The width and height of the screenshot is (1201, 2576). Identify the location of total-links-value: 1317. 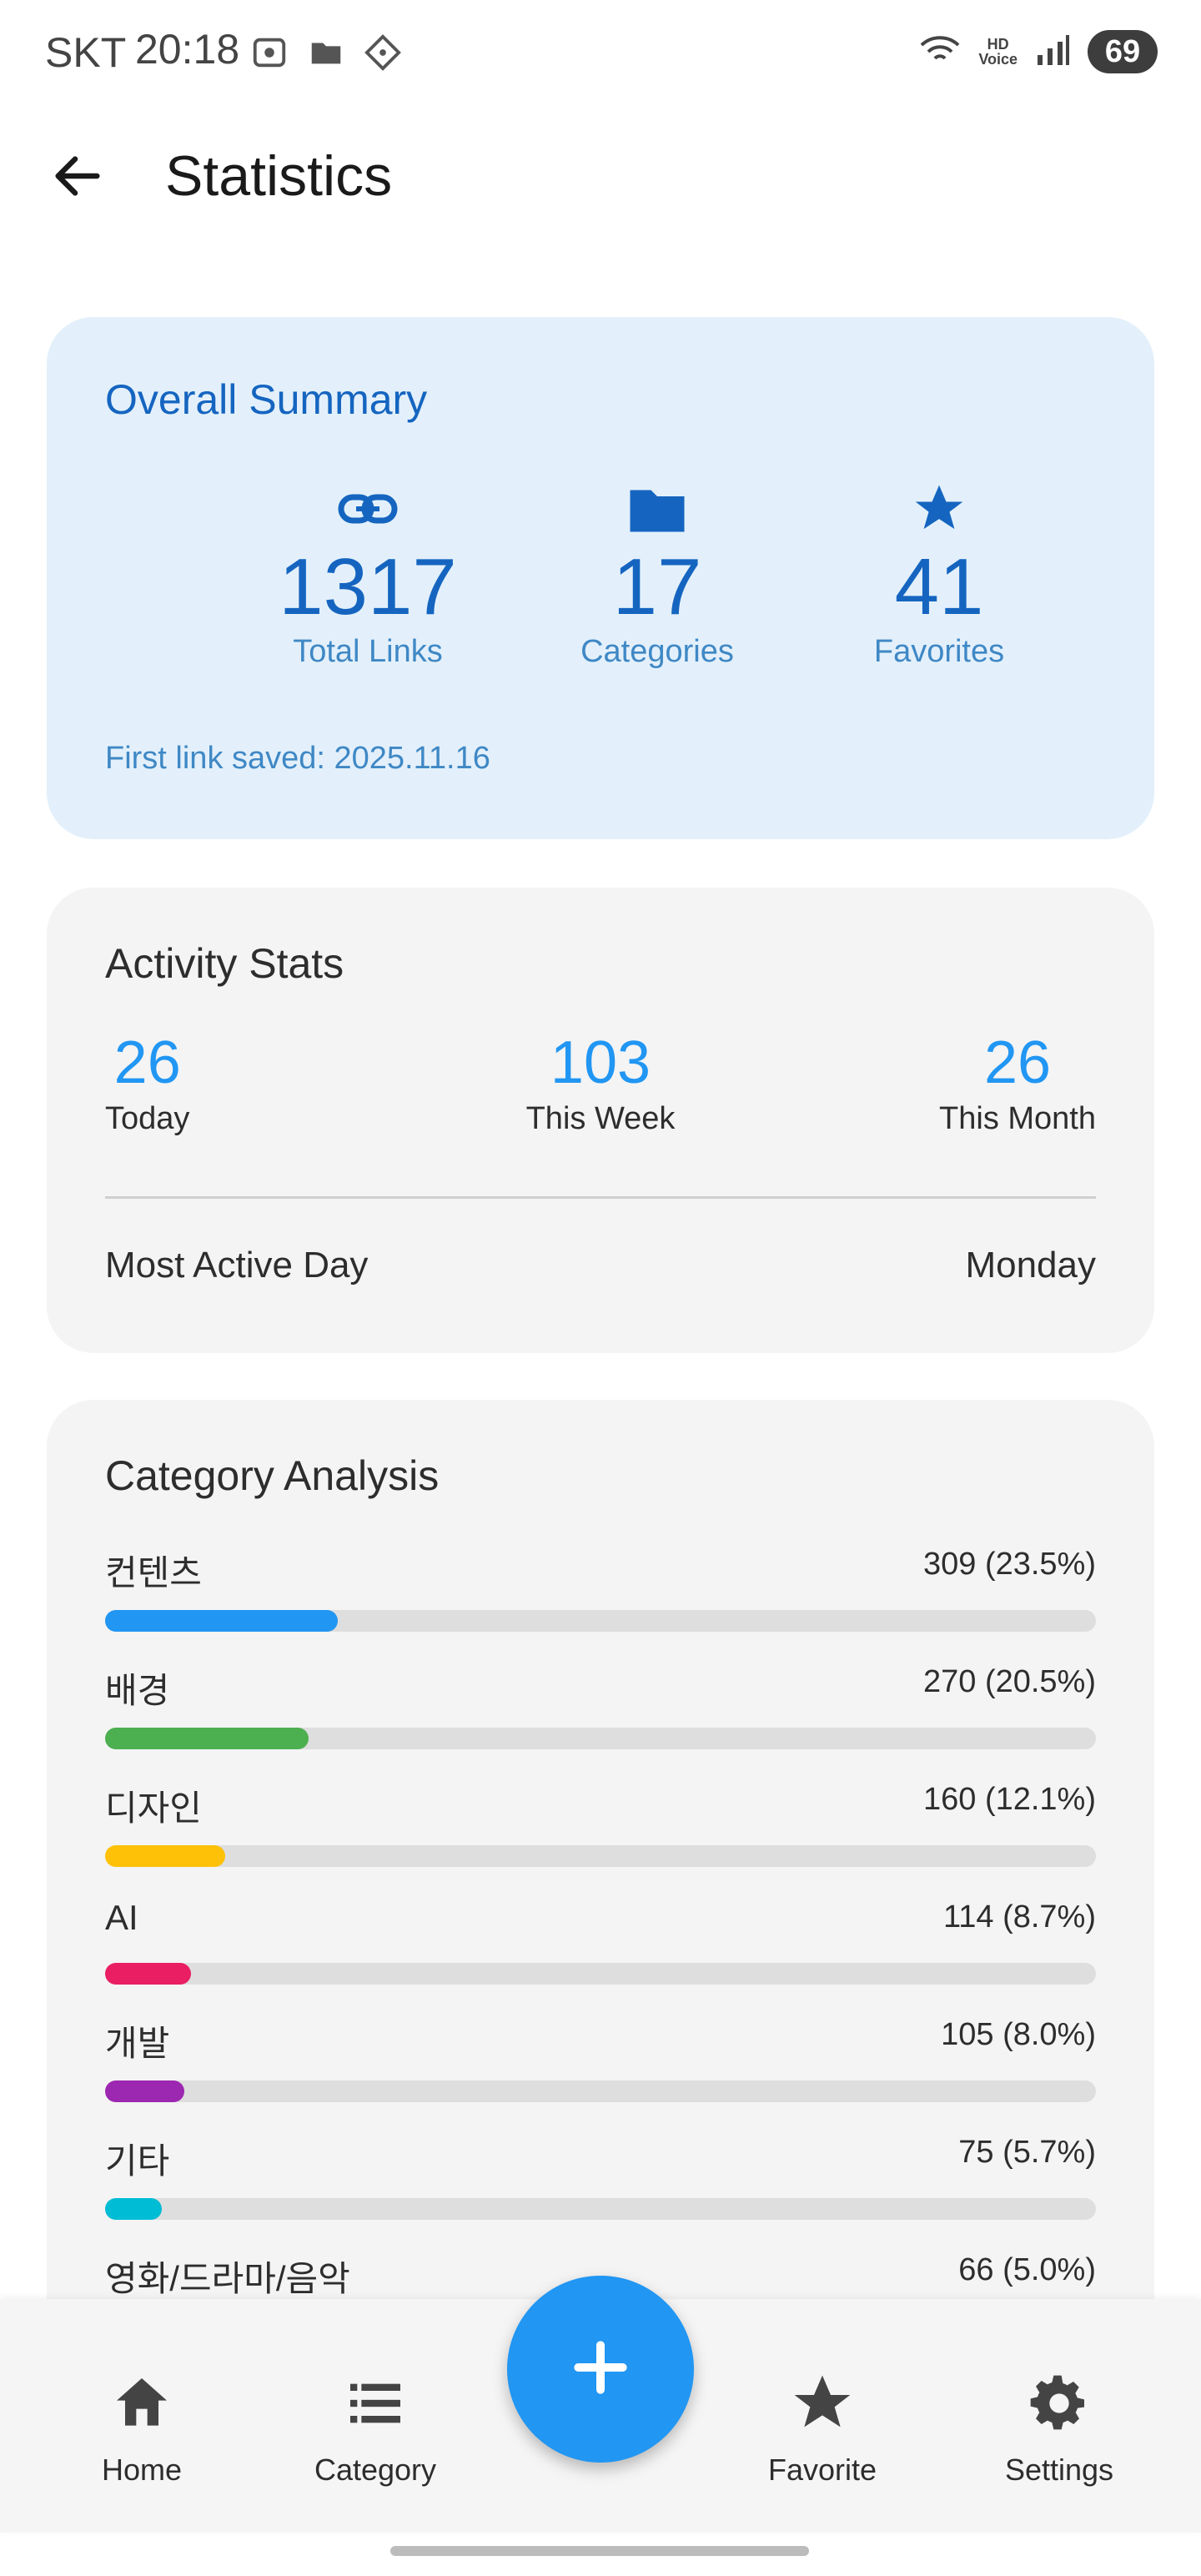
(368, 586).